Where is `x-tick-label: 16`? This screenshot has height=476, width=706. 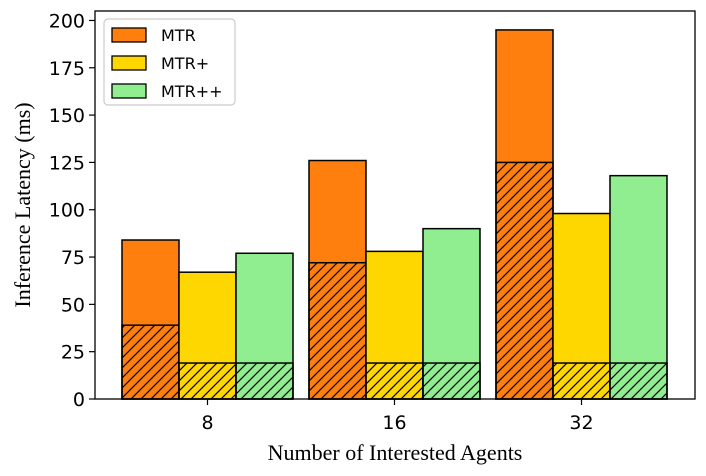
x-tick-label: 16 is located at coordinates (394, 423).